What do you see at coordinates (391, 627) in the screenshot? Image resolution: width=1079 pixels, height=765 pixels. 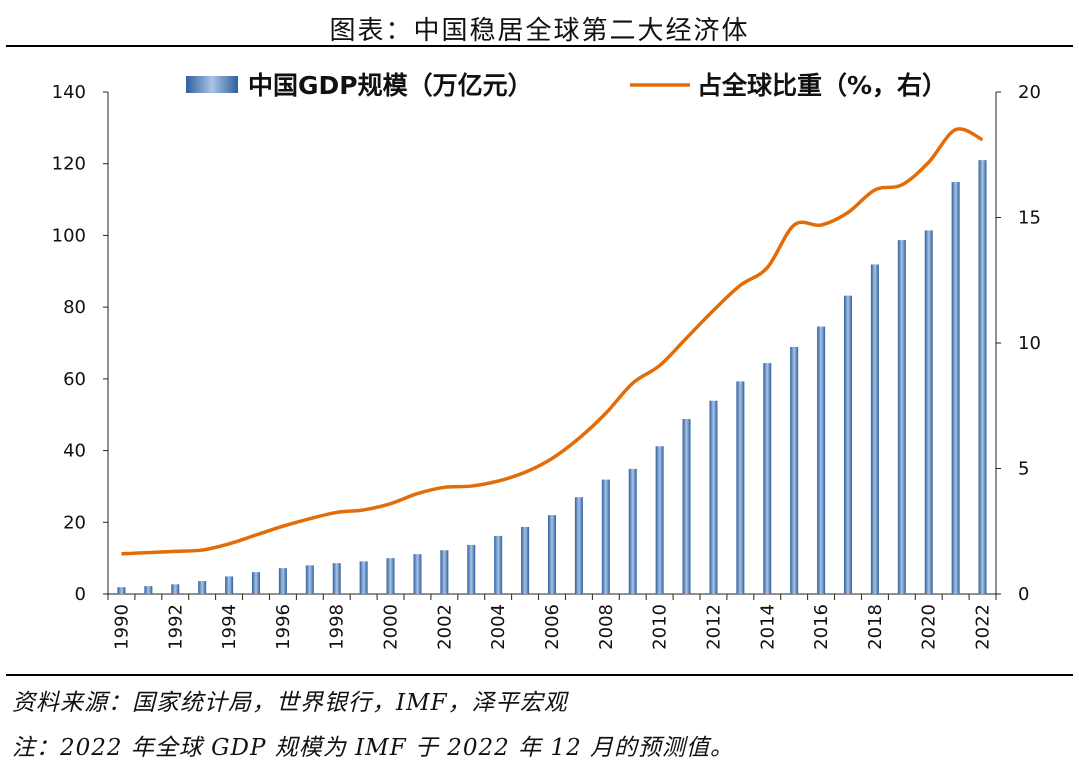 I see `x-tick-label: 2000` at bounding box center [391, 627].